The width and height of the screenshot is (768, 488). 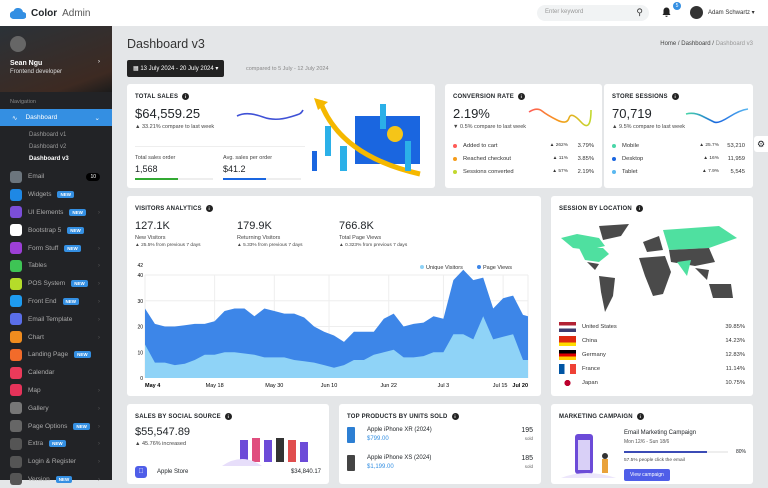 I want to click on sidebar-item-tables: Tables ›, so click(x=56, y=266).